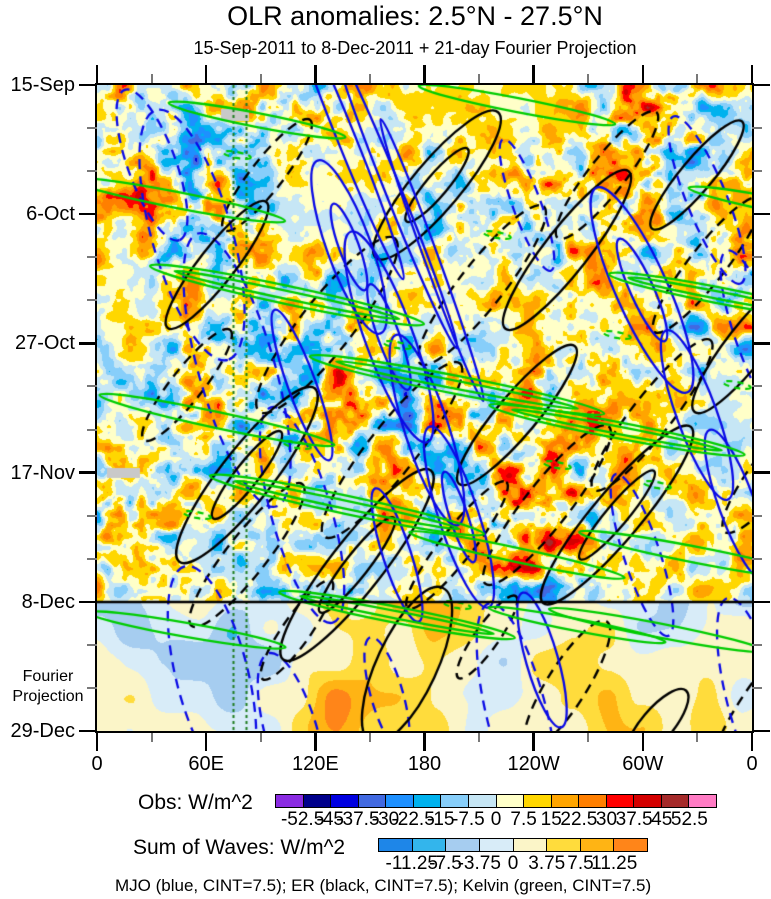 This screenshot has width=771, height=899. Describe the element at coordinates (42, 472) in the screenshot. I see `y-axis-tick-label: 17-Nov` at that location.